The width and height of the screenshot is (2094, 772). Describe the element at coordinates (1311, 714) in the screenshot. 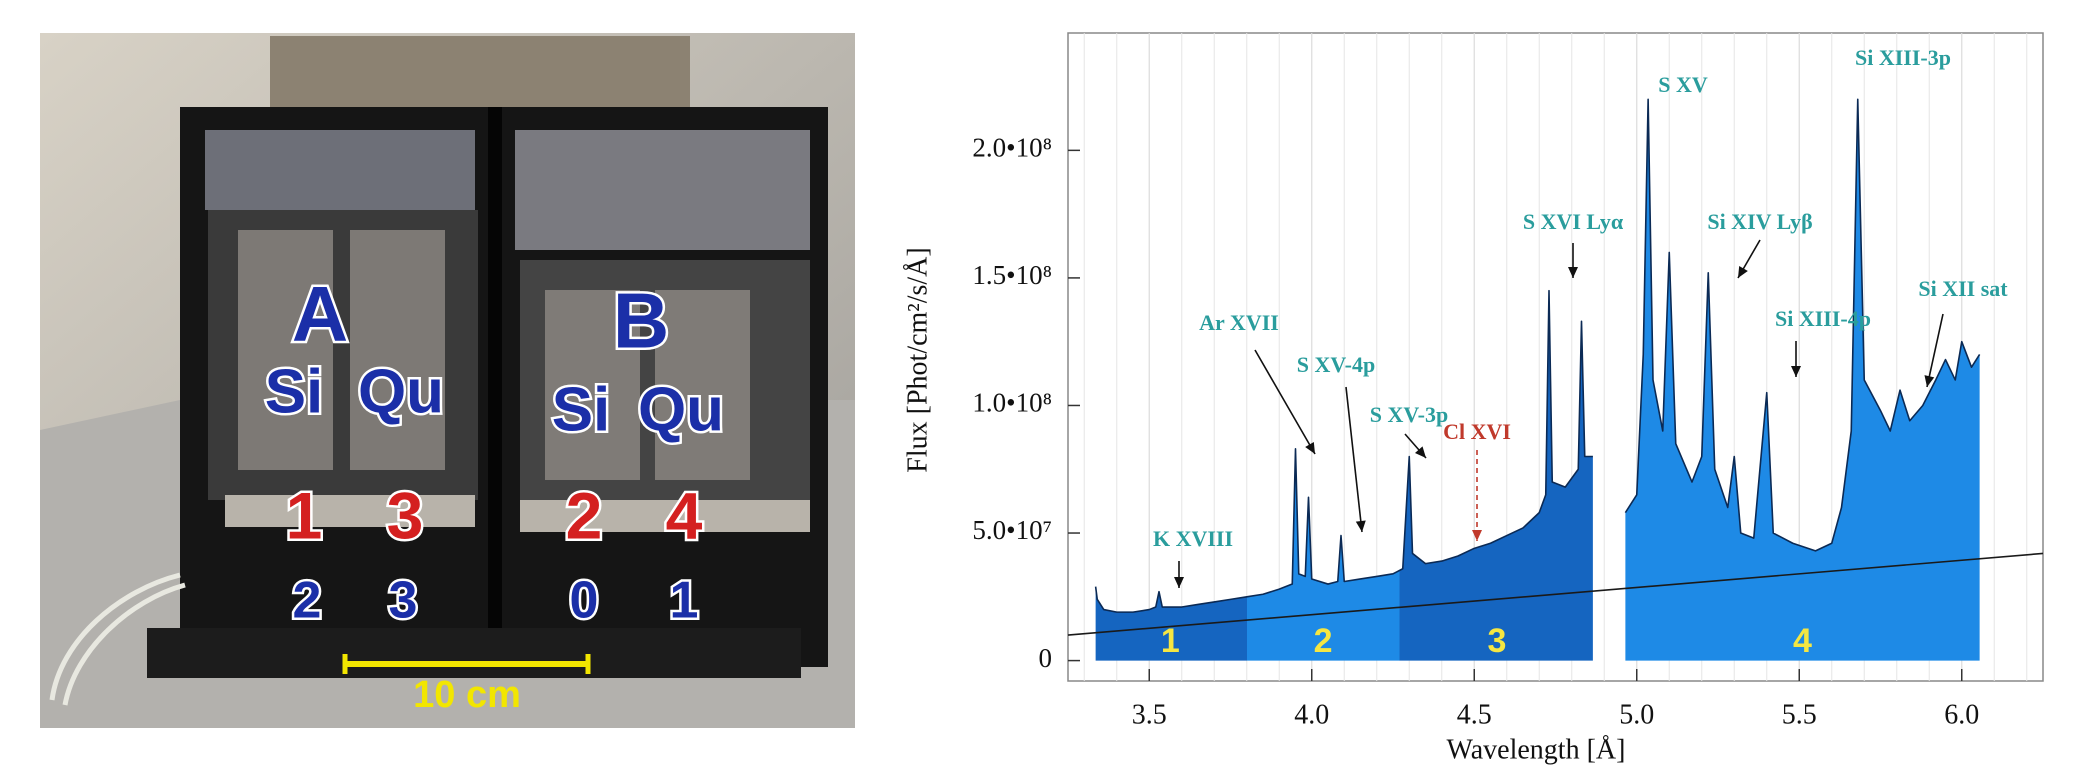

I see `x-tick-label: 4.0` at that location.